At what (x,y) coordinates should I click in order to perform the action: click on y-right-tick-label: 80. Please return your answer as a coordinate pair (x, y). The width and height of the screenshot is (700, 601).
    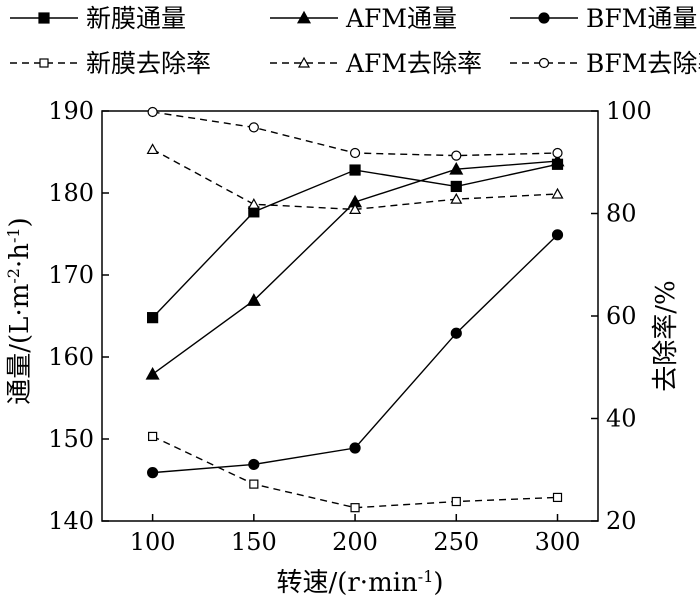
    Looking at the image, I should click on (621, 214).